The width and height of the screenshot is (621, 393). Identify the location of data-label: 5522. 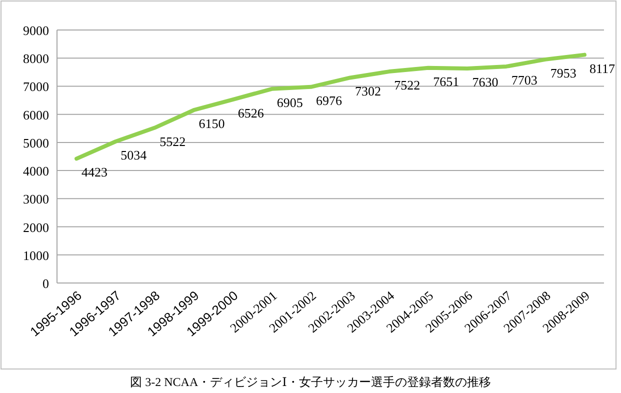
(173, 141).